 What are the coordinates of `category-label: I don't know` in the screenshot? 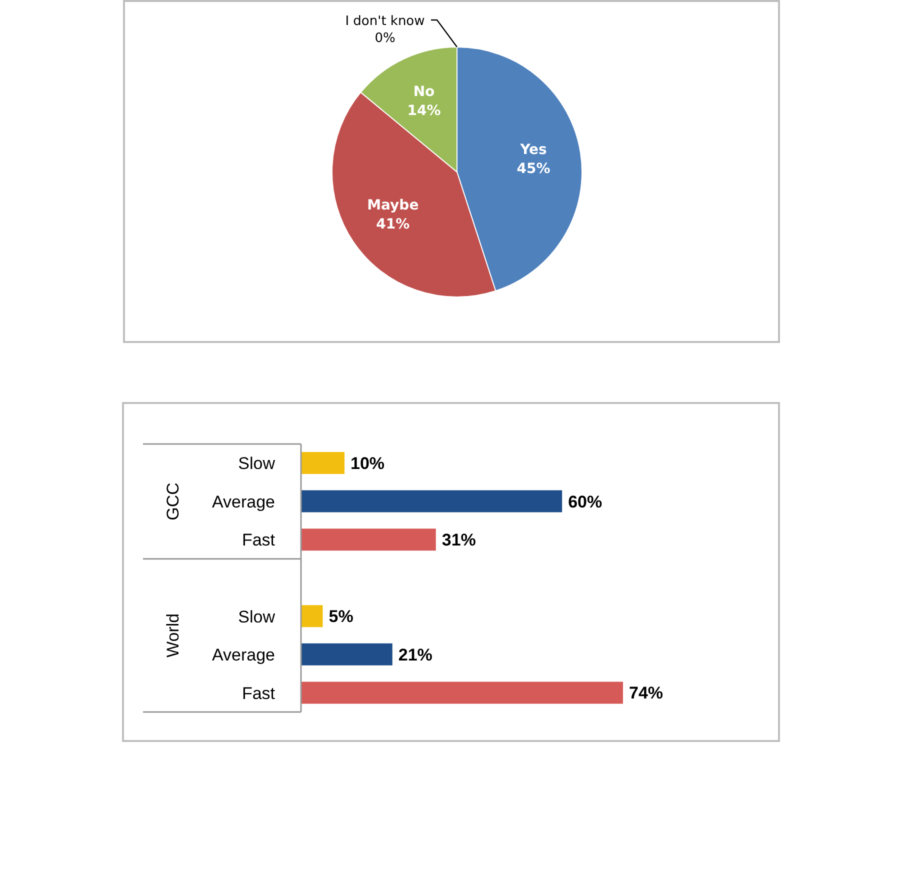 It's located at (385, 21).